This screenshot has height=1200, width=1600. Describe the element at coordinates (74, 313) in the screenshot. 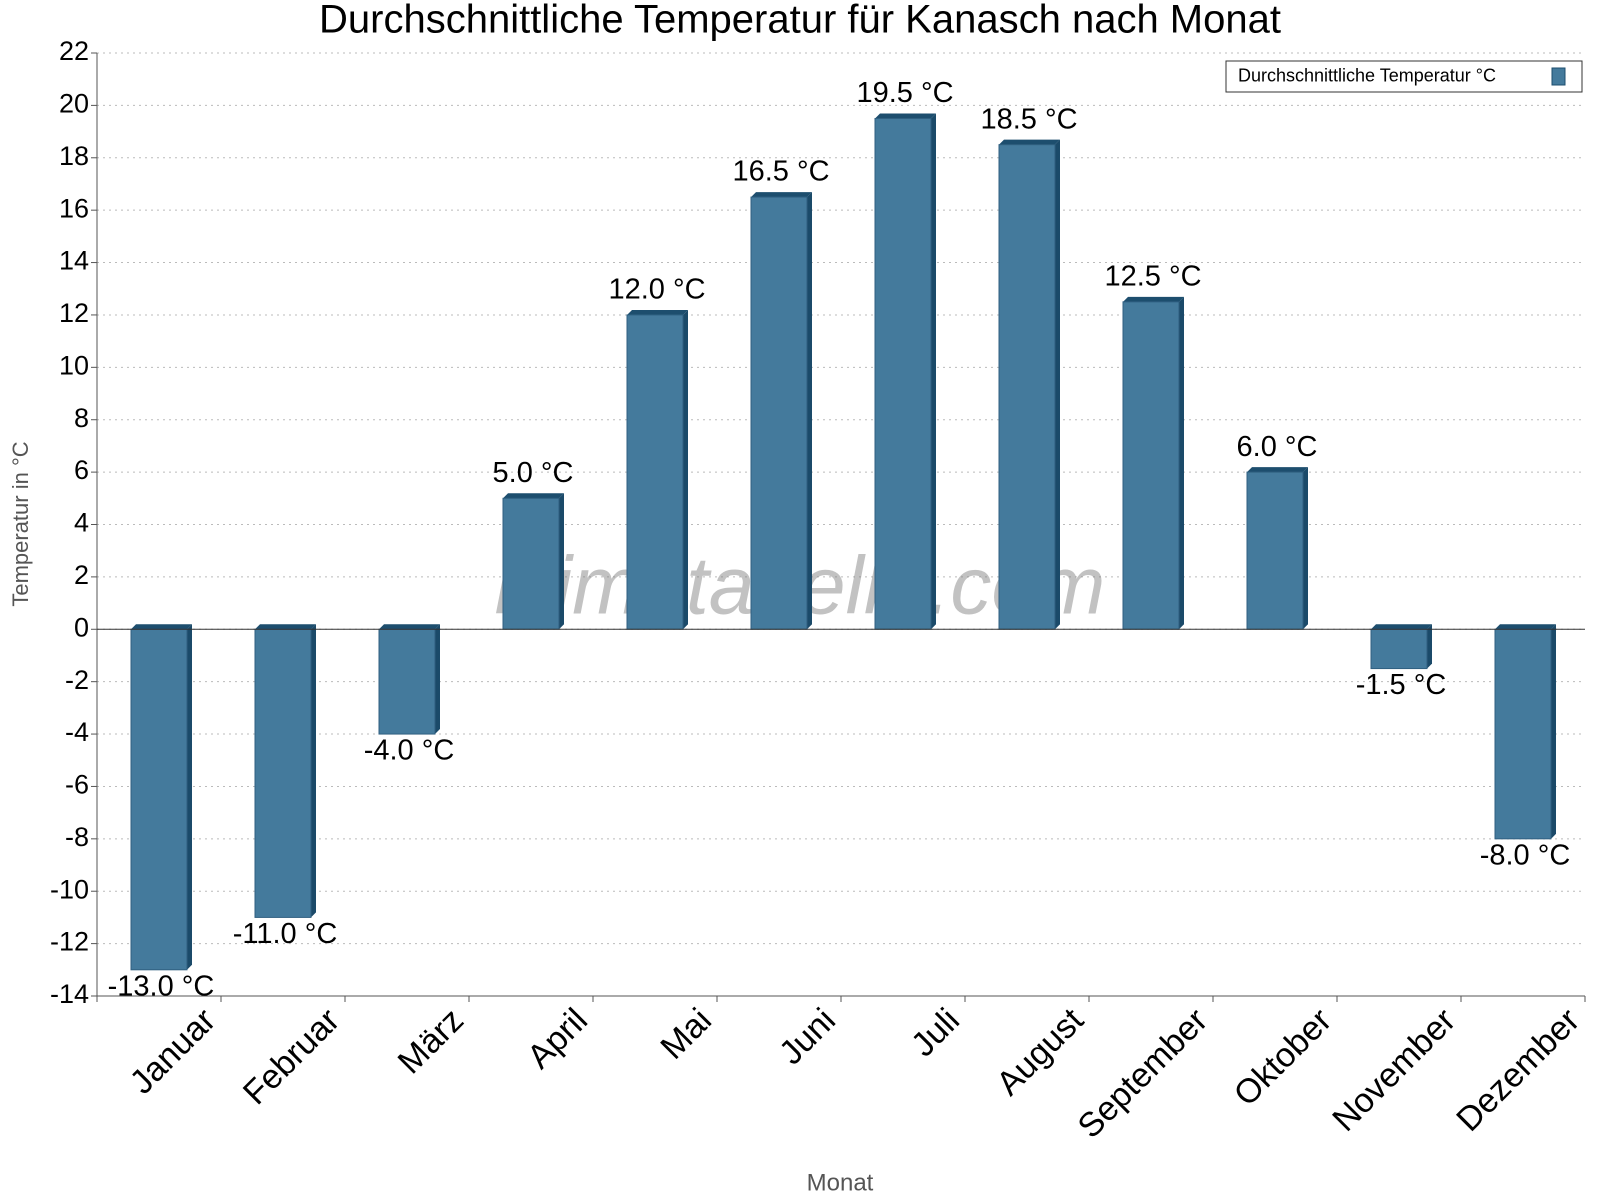

I see `y-tick-label: 12` at that location.